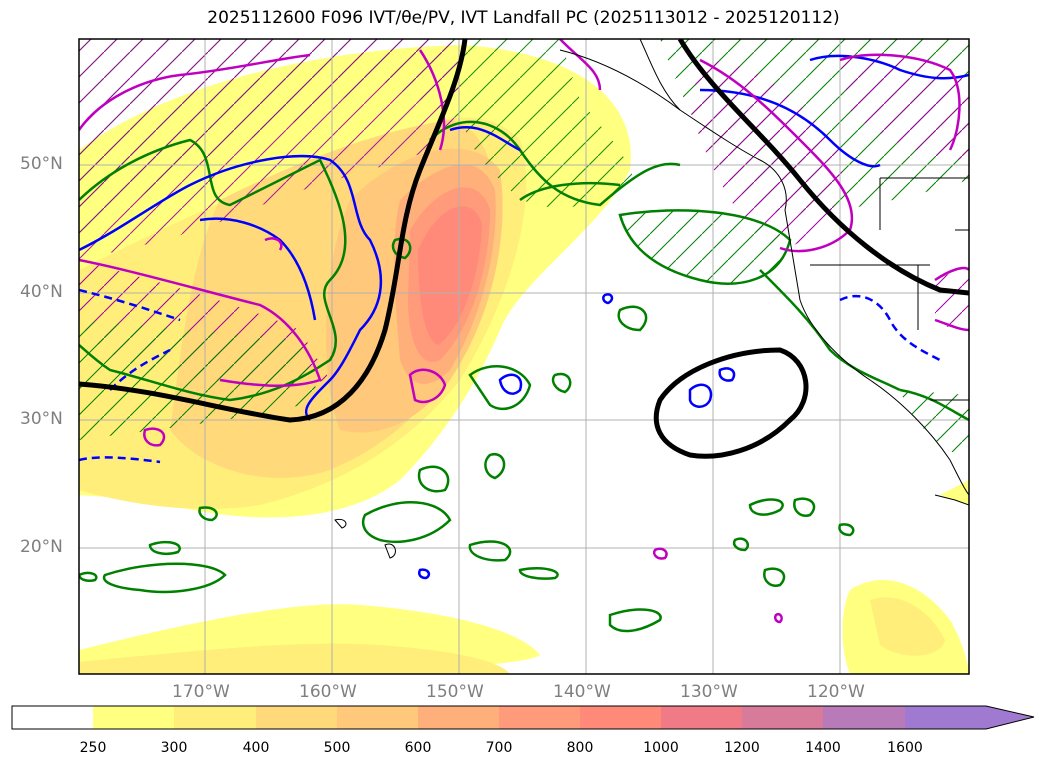 This screenshot has height=767, width=1047. I want to click on colorbar-tick-label: 600, so click(418, 748).